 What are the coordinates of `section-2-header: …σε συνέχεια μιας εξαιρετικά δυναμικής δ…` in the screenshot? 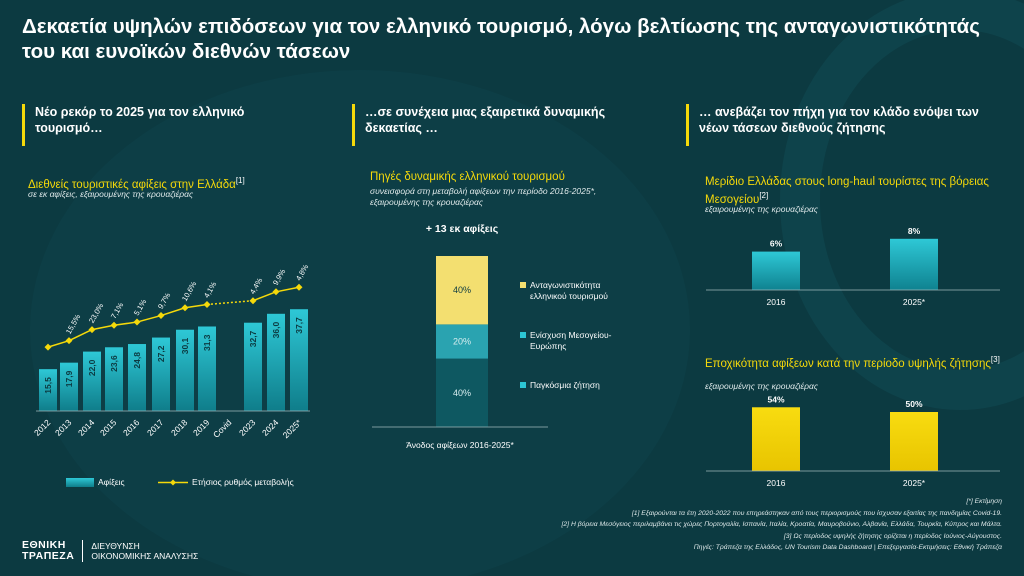 It's located at (497, 125).